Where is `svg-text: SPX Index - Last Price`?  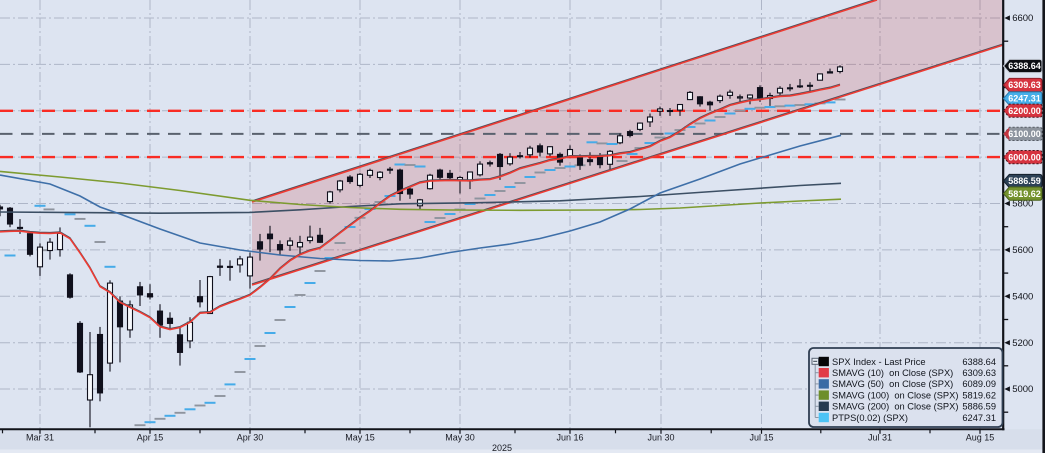
svg-text: SPX Index - Last Price is located at coordinates (879, 362).